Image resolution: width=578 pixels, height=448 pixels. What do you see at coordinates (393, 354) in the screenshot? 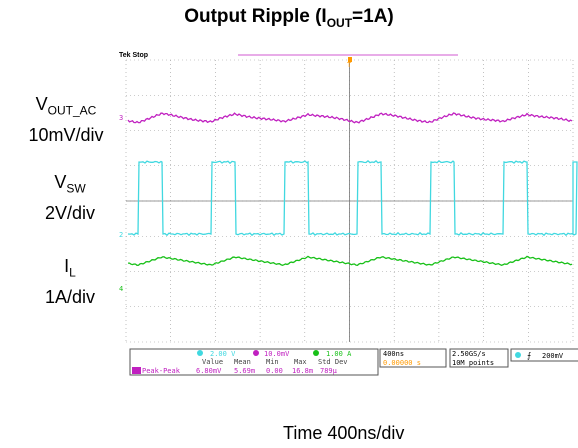
I see `timebase-value: 400ns` at bounding box center [393, 354].